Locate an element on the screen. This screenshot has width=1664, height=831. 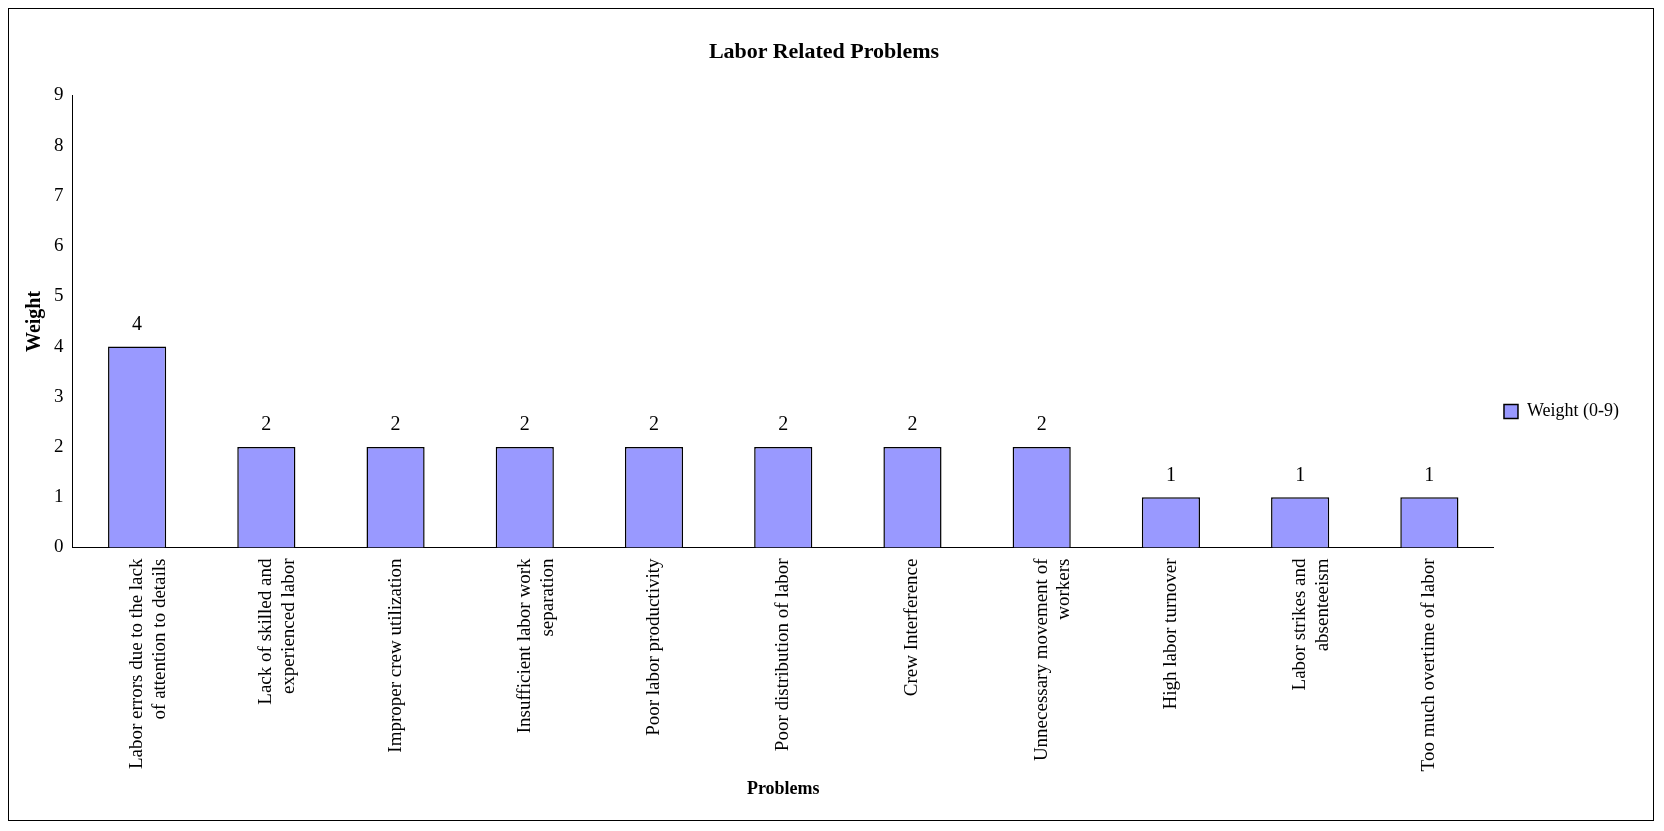
x-tick-label: Insufficient labor work separation is located at coordinates (534, 646).